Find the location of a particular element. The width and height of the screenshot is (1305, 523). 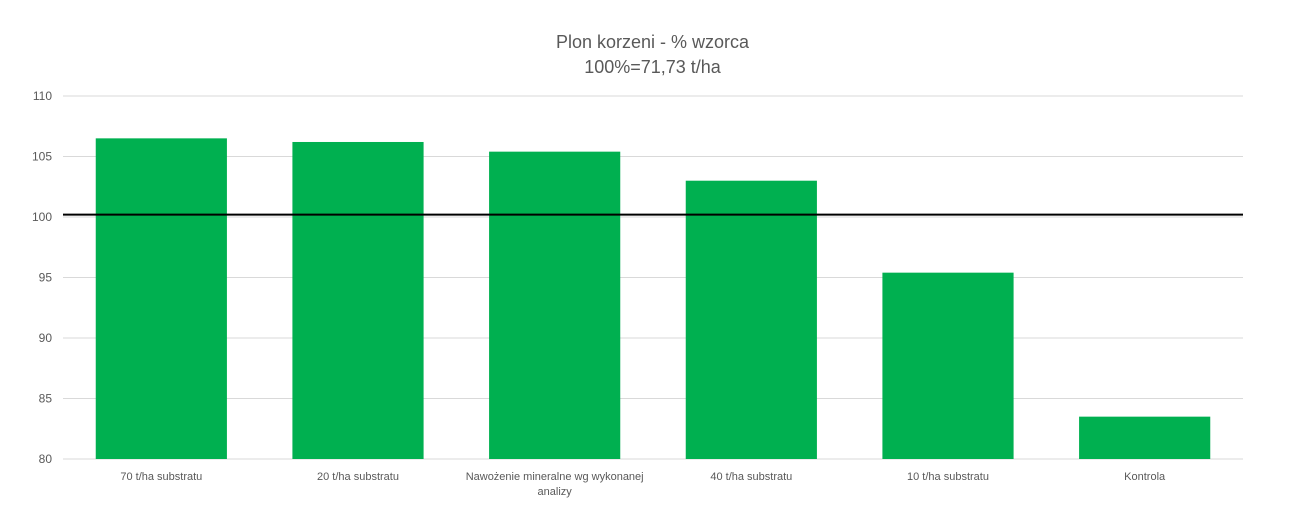

y-tick-label: 90 is located at coordinates (46, 338).